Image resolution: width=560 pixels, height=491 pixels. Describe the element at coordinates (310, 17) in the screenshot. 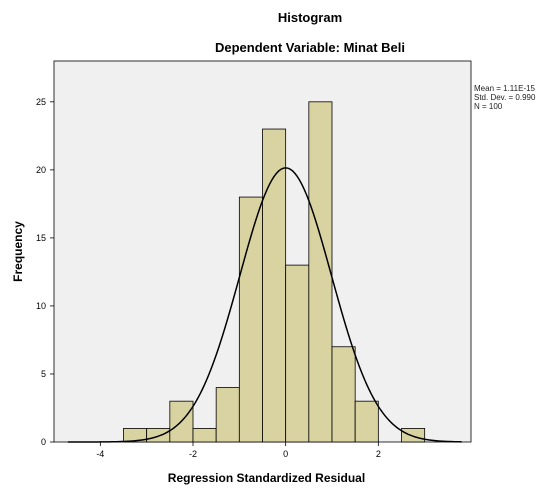

I see `chart-title: Histogram` at that location.